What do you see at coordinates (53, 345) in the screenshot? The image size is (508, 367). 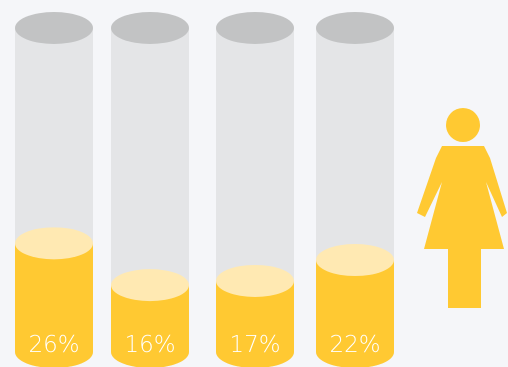 I see `value-label-1: 26%` at bounding box center [53, 345].